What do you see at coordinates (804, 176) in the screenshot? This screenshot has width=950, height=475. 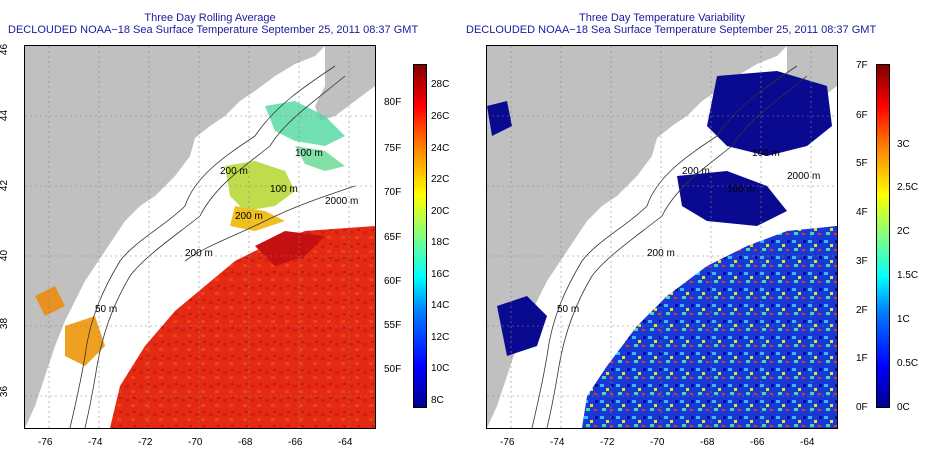 I see `right-isobath-label-2: 2000 m` at bounding box center [804, 176].